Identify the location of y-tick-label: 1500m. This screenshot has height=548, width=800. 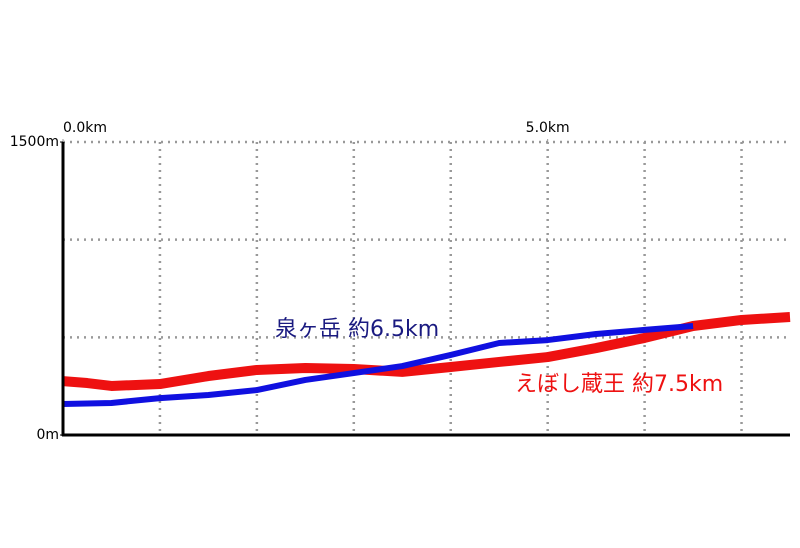
(34, 142).